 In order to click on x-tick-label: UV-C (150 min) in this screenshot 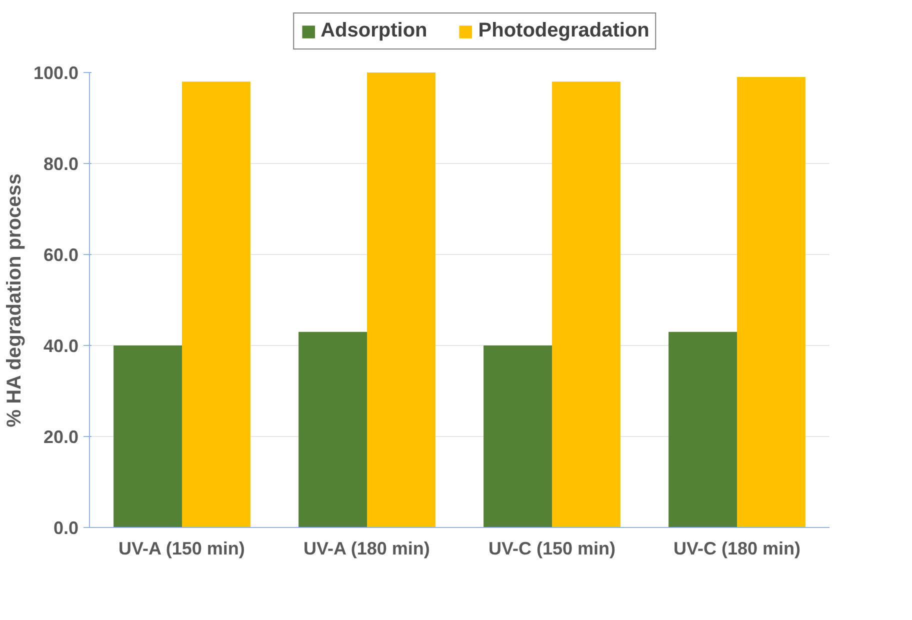, I will do `click(552, 548)`.